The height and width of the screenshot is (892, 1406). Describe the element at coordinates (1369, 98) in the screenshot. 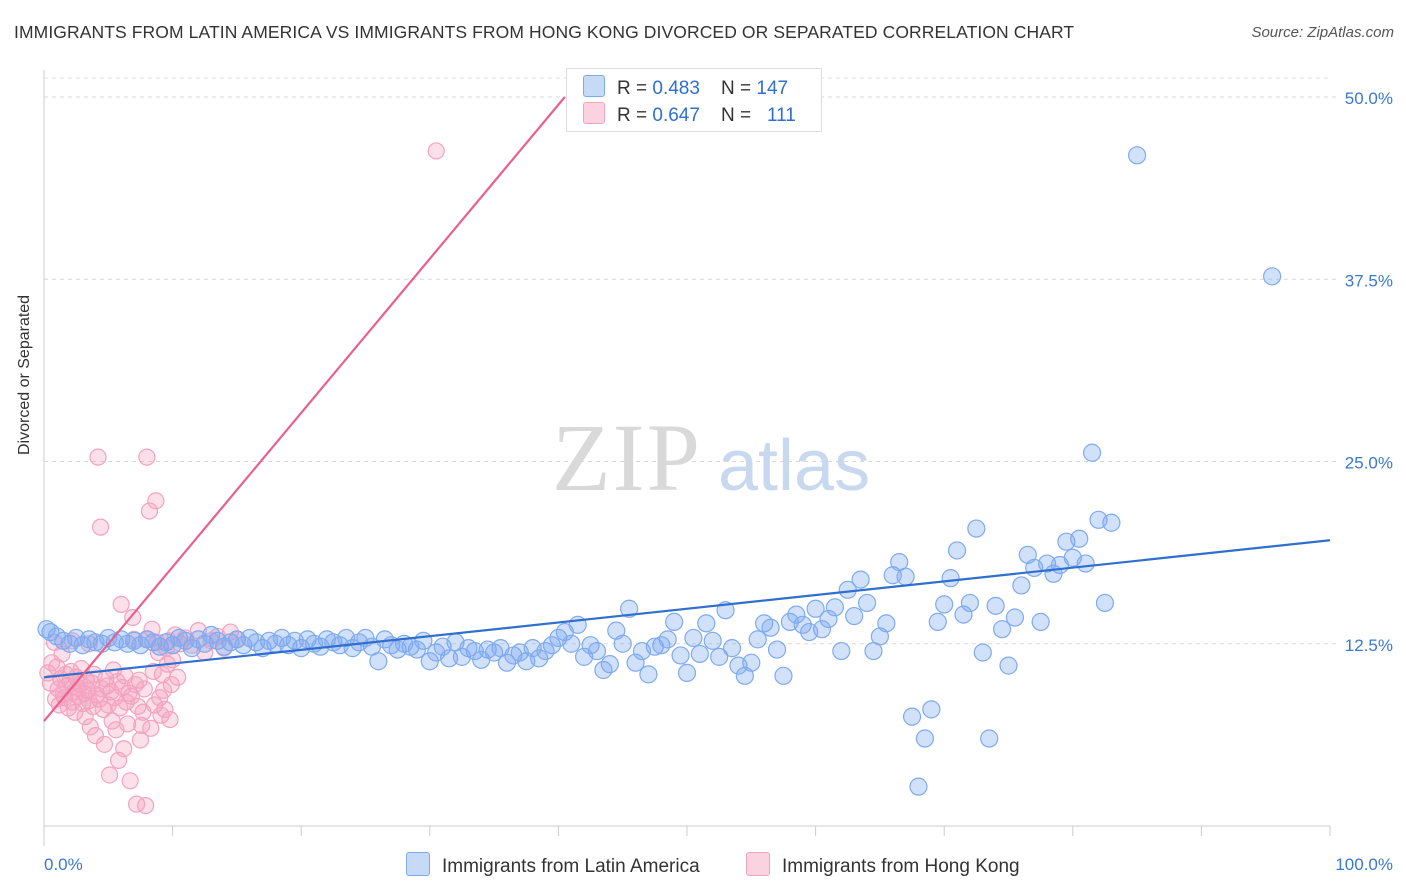

I see `y-tick-label: 50.0%` at that location.